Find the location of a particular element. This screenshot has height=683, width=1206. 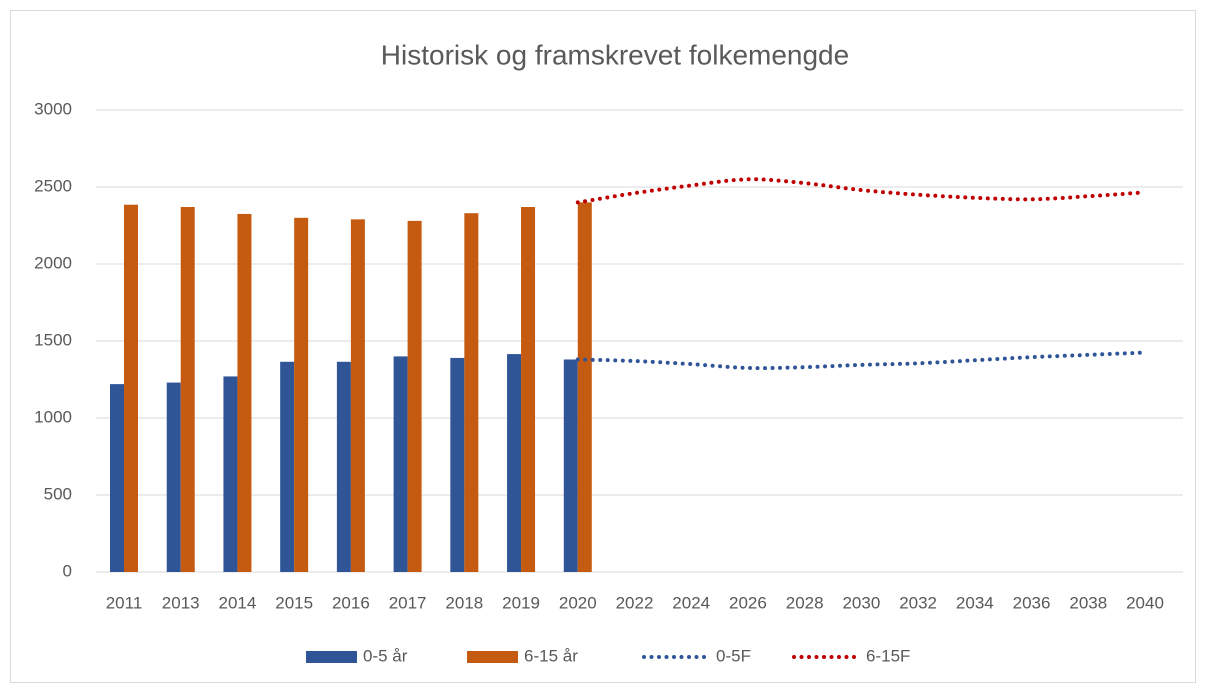

x-tick-label: 2013 is located at coordinates (181, 602).